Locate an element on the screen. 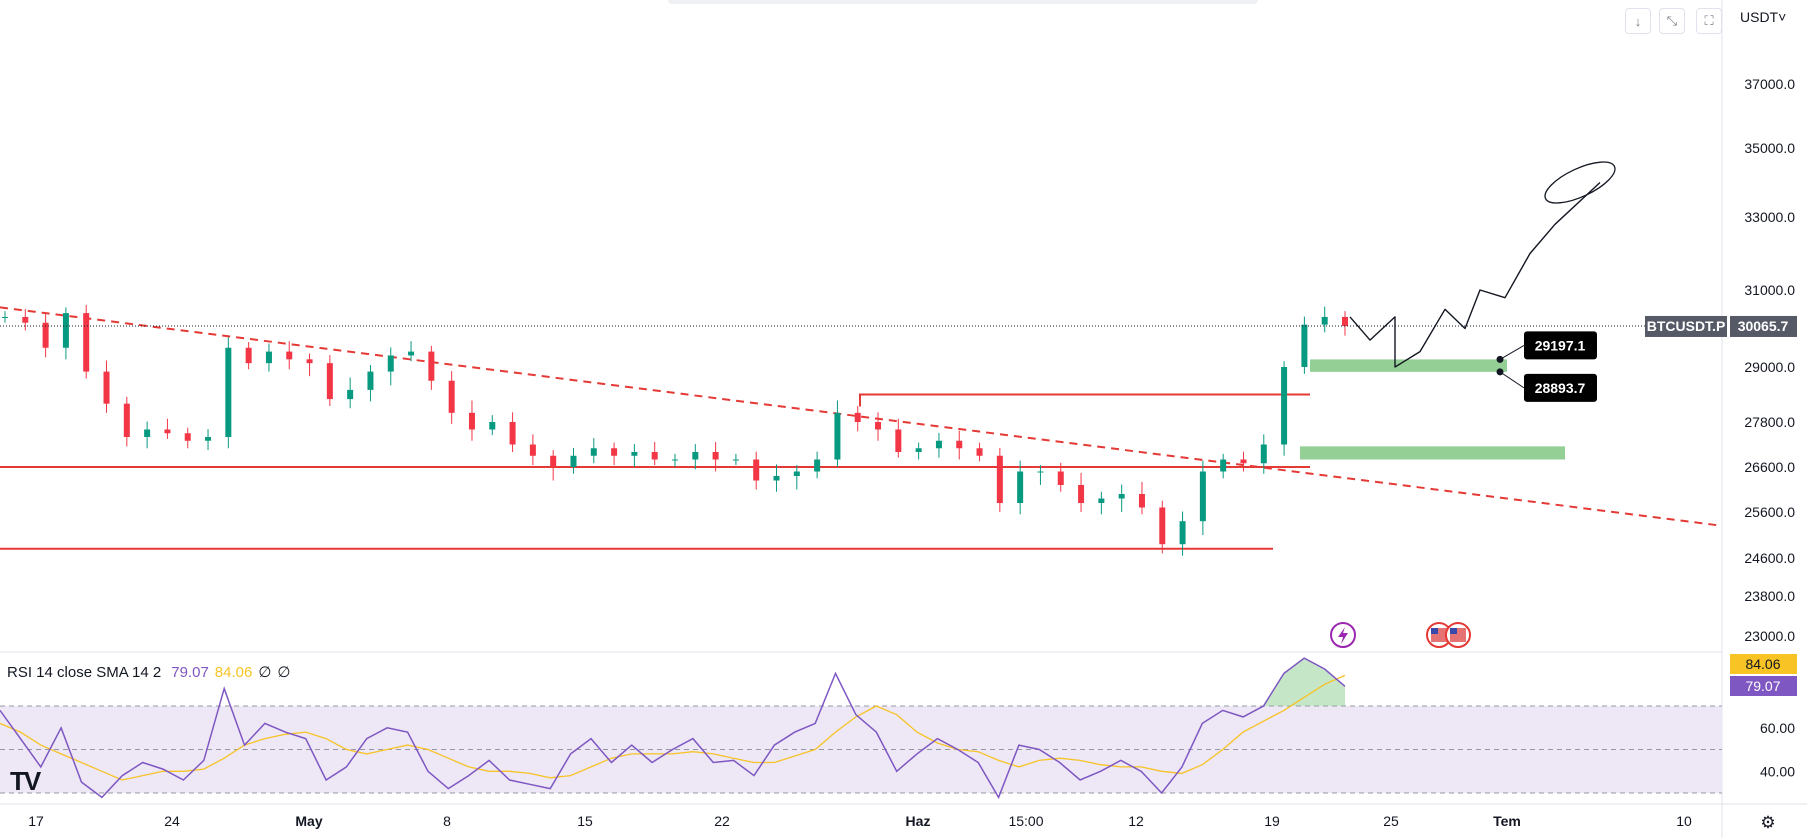 Image resolution: width=1807 pixels, height=838 pixels. currency-selector: USDT˅ is located at coordinates (1763, 17).